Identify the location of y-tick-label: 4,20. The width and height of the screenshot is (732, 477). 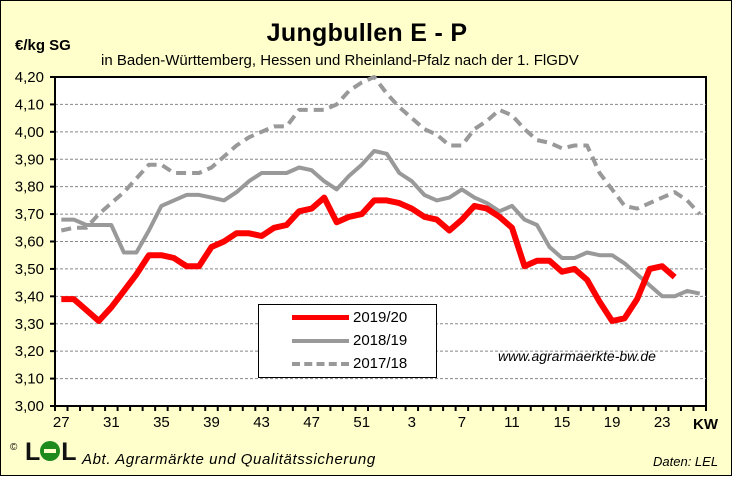
(29, 77).